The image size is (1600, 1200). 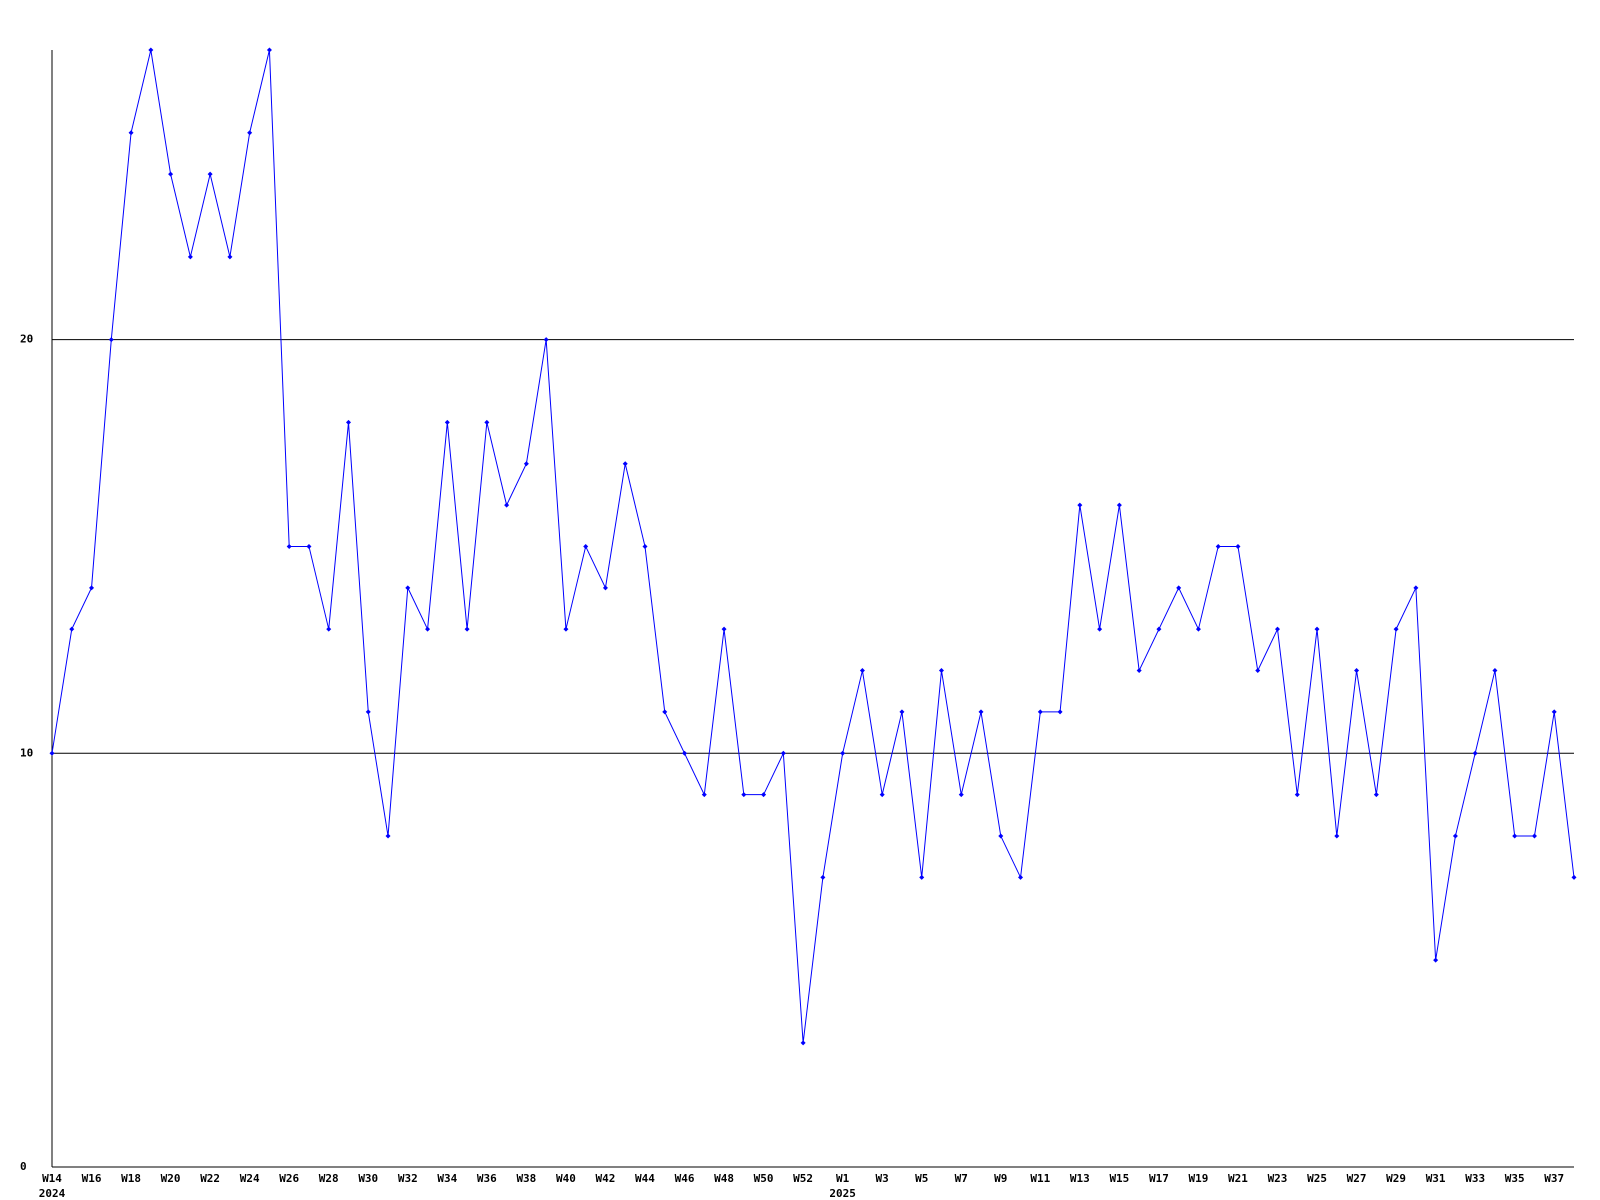 I want to click on x-tick-label: W28, so click(x=329, y=1178).